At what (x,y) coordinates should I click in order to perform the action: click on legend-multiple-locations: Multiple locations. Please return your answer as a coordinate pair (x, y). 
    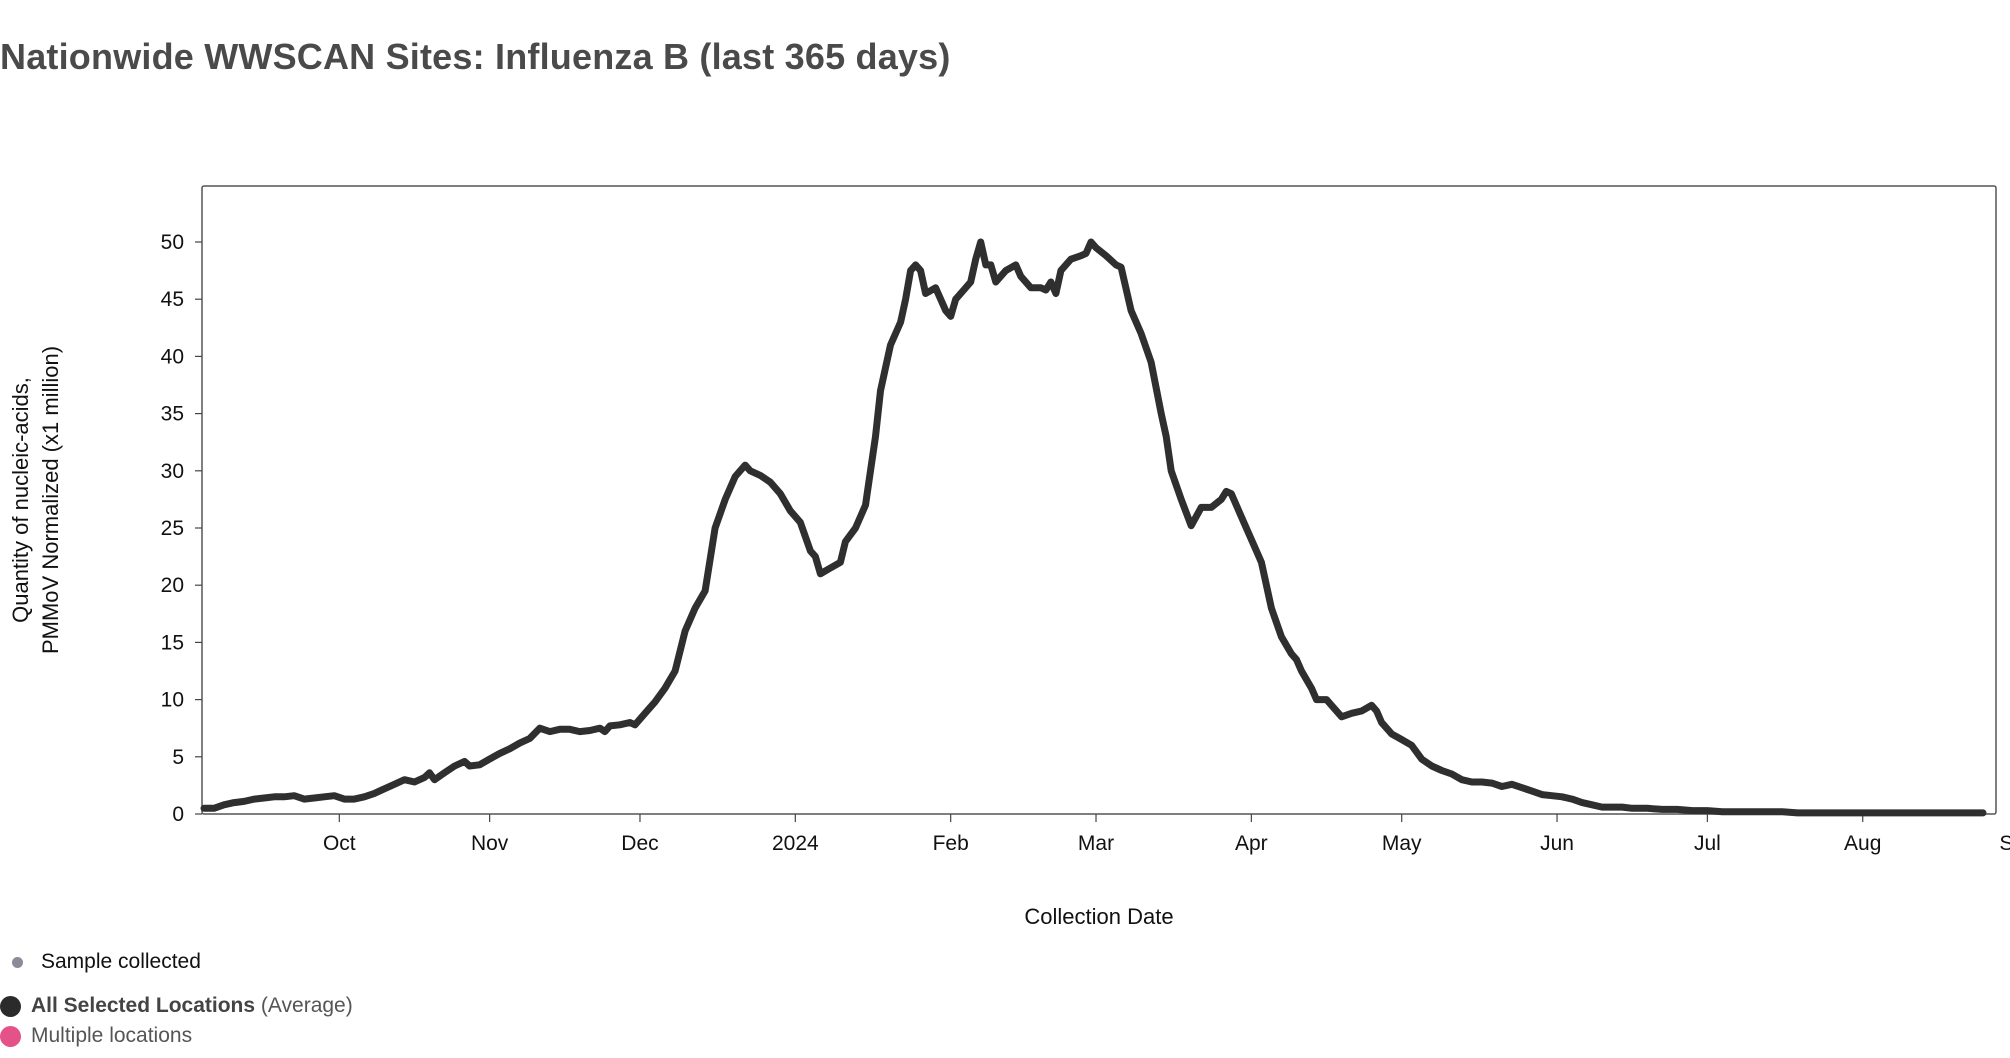
    Looking at the image, I should click on (96, 1036).